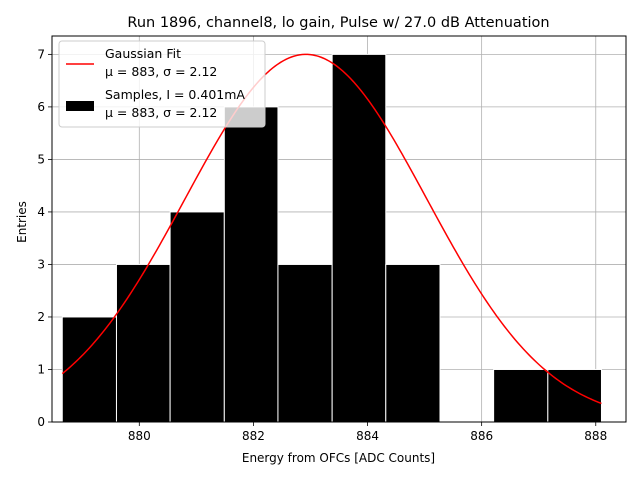  I want to click on x-tick-label: 886, so click(481, 436).